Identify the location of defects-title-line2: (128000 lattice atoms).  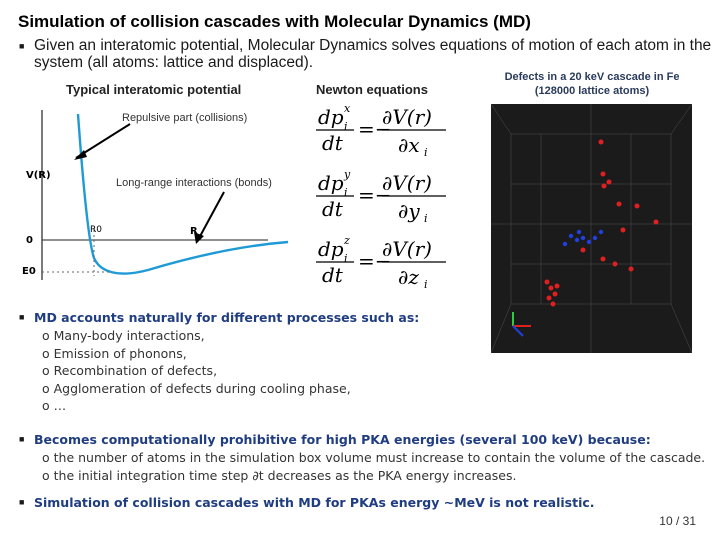
(592, 91).